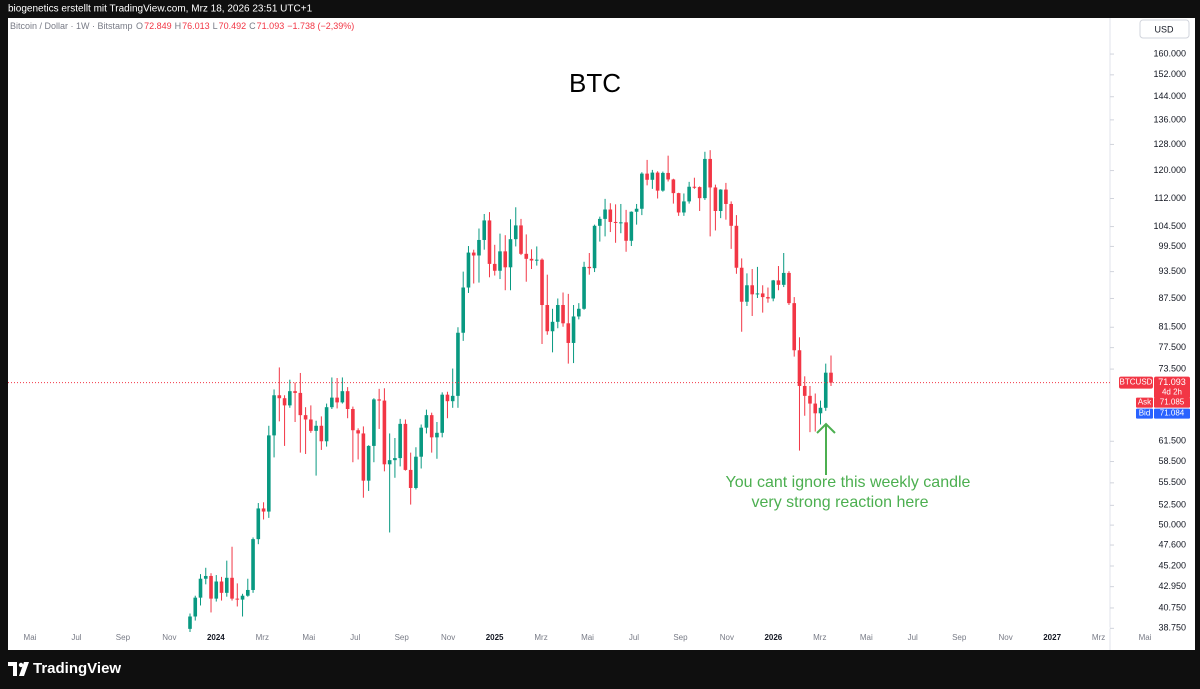  I want to click on ohlc-value: 71.093, so click(270, 26).